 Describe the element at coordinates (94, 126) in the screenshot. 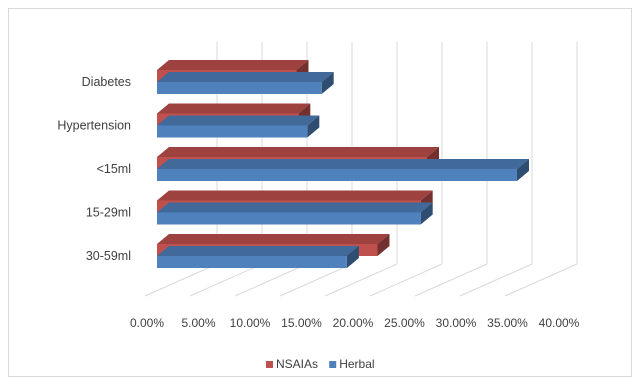

I see `category-label: Hypertension` at that location.